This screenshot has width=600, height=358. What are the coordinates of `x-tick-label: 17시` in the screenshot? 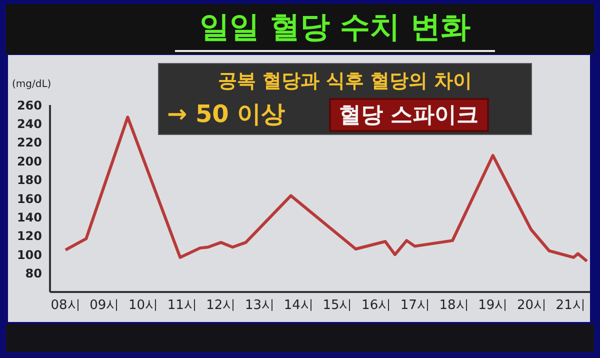 It's located at (415, 306).